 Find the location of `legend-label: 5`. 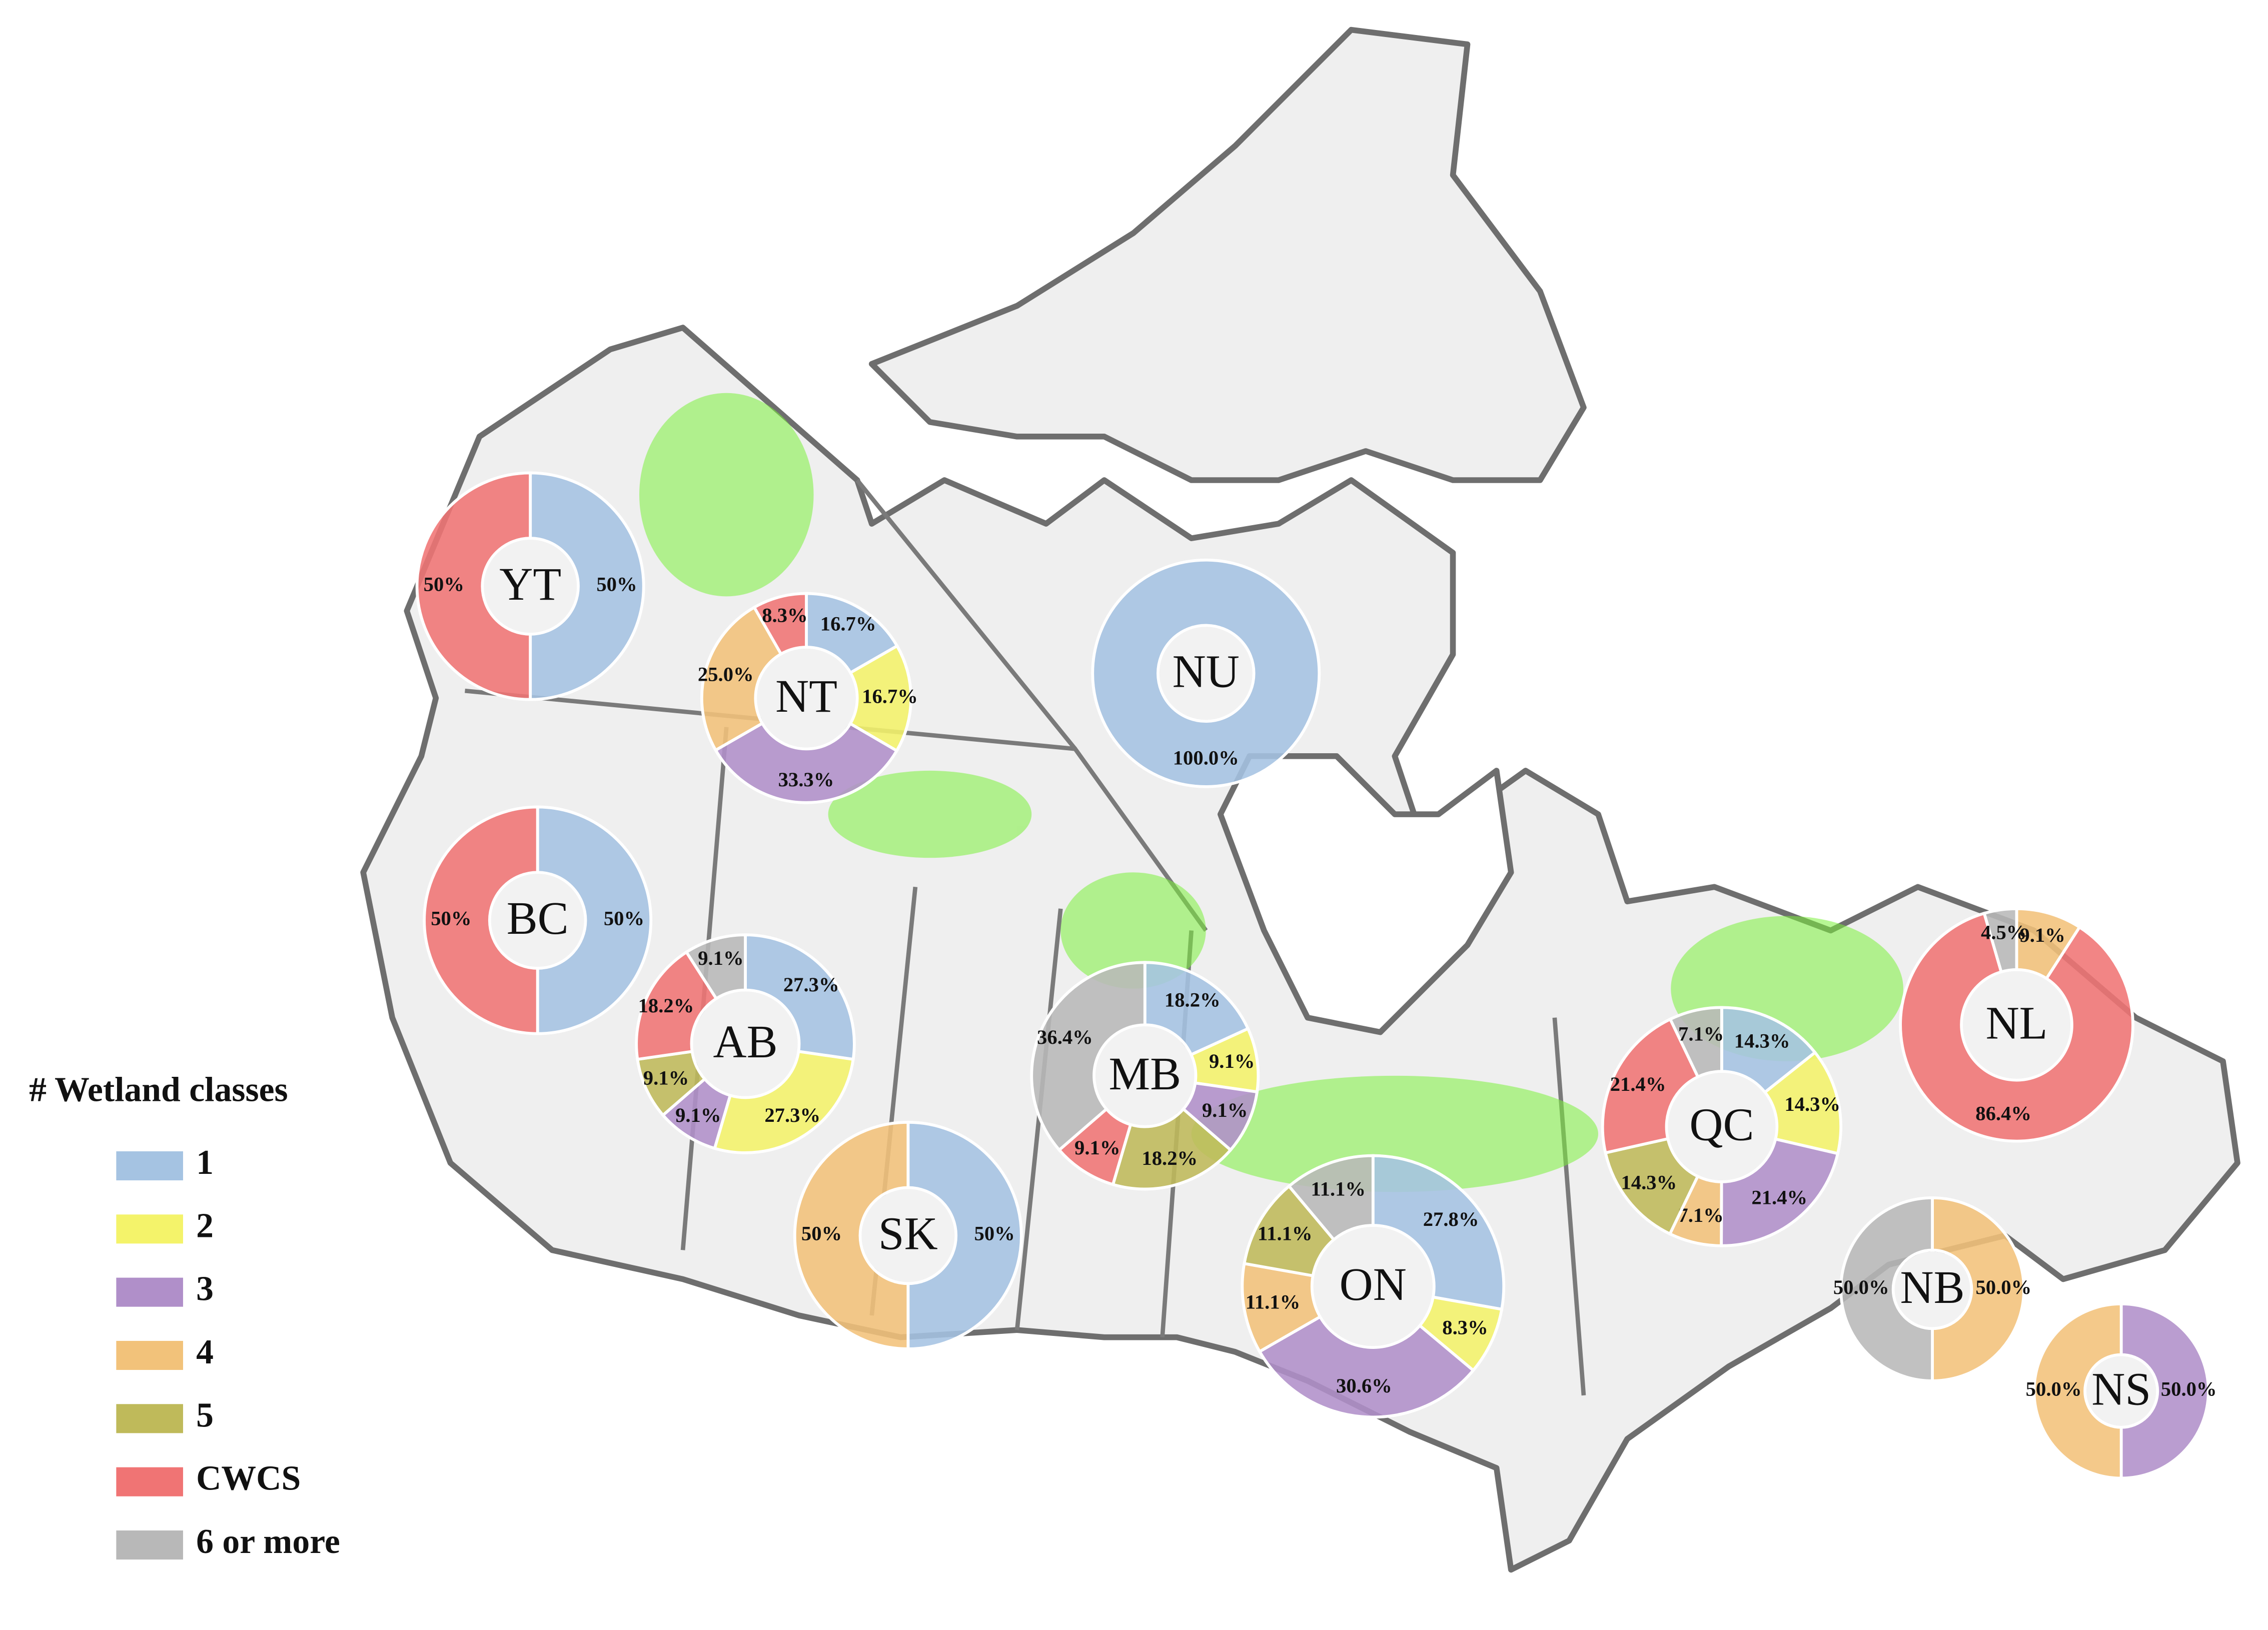

legend-label: 5 is located at coordinates (205, 1415).